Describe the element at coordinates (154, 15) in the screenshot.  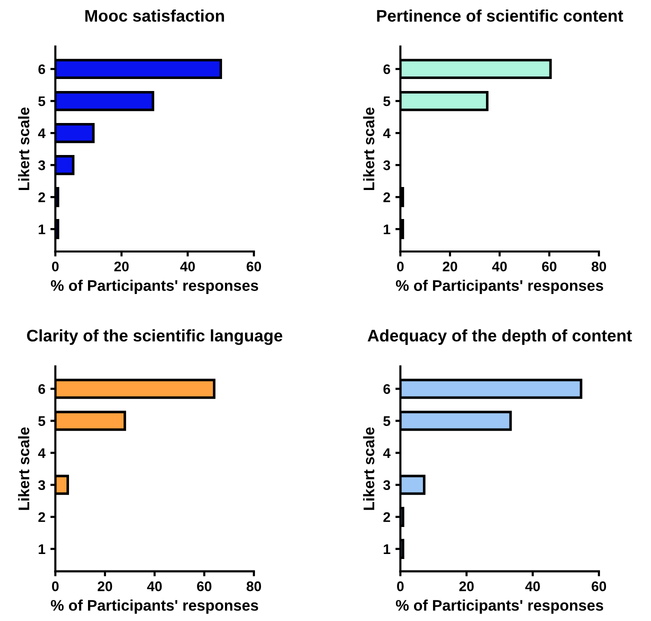
I see `chart-title: Mooc satisfaction` at that location.